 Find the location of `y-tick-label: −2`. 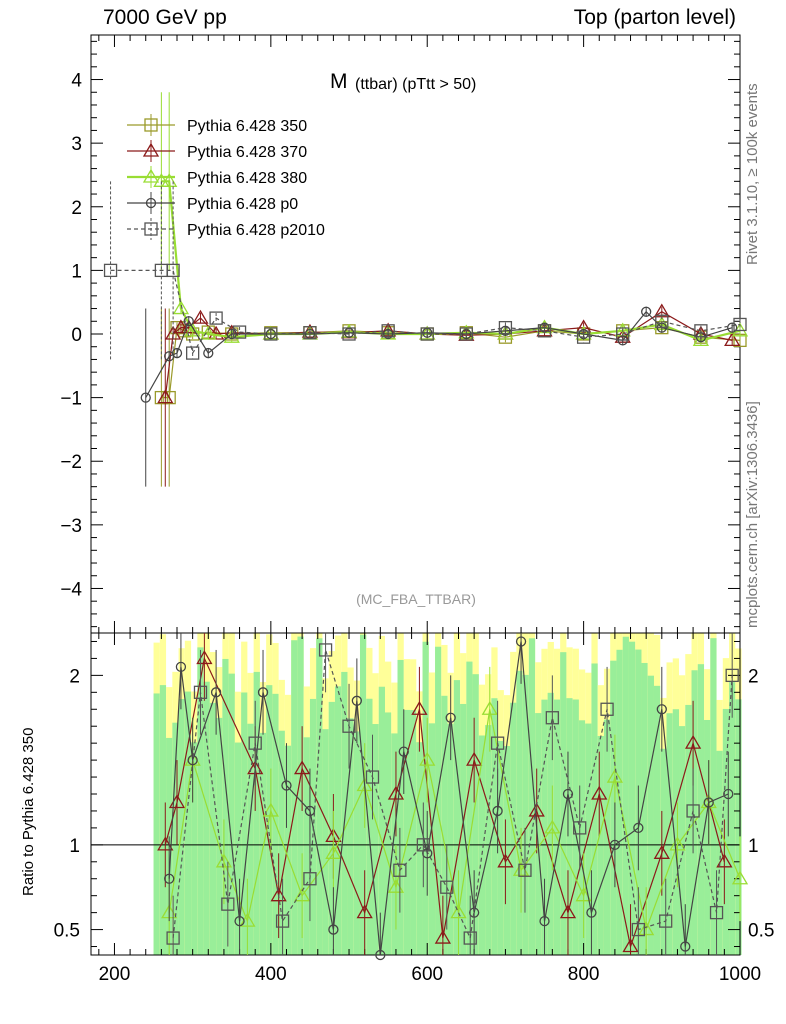

y-tick-label: −2 is located at coordinates (71, 462).